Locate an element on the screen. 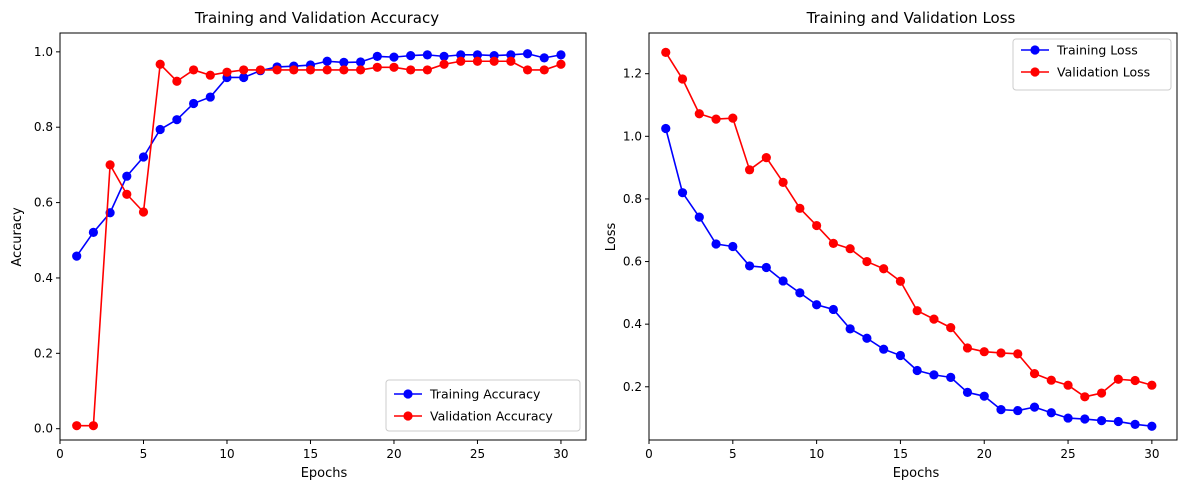 This screenshot has height=490, width=1189. loss-legend-marker-validation is located at coordinates (1035, 72).